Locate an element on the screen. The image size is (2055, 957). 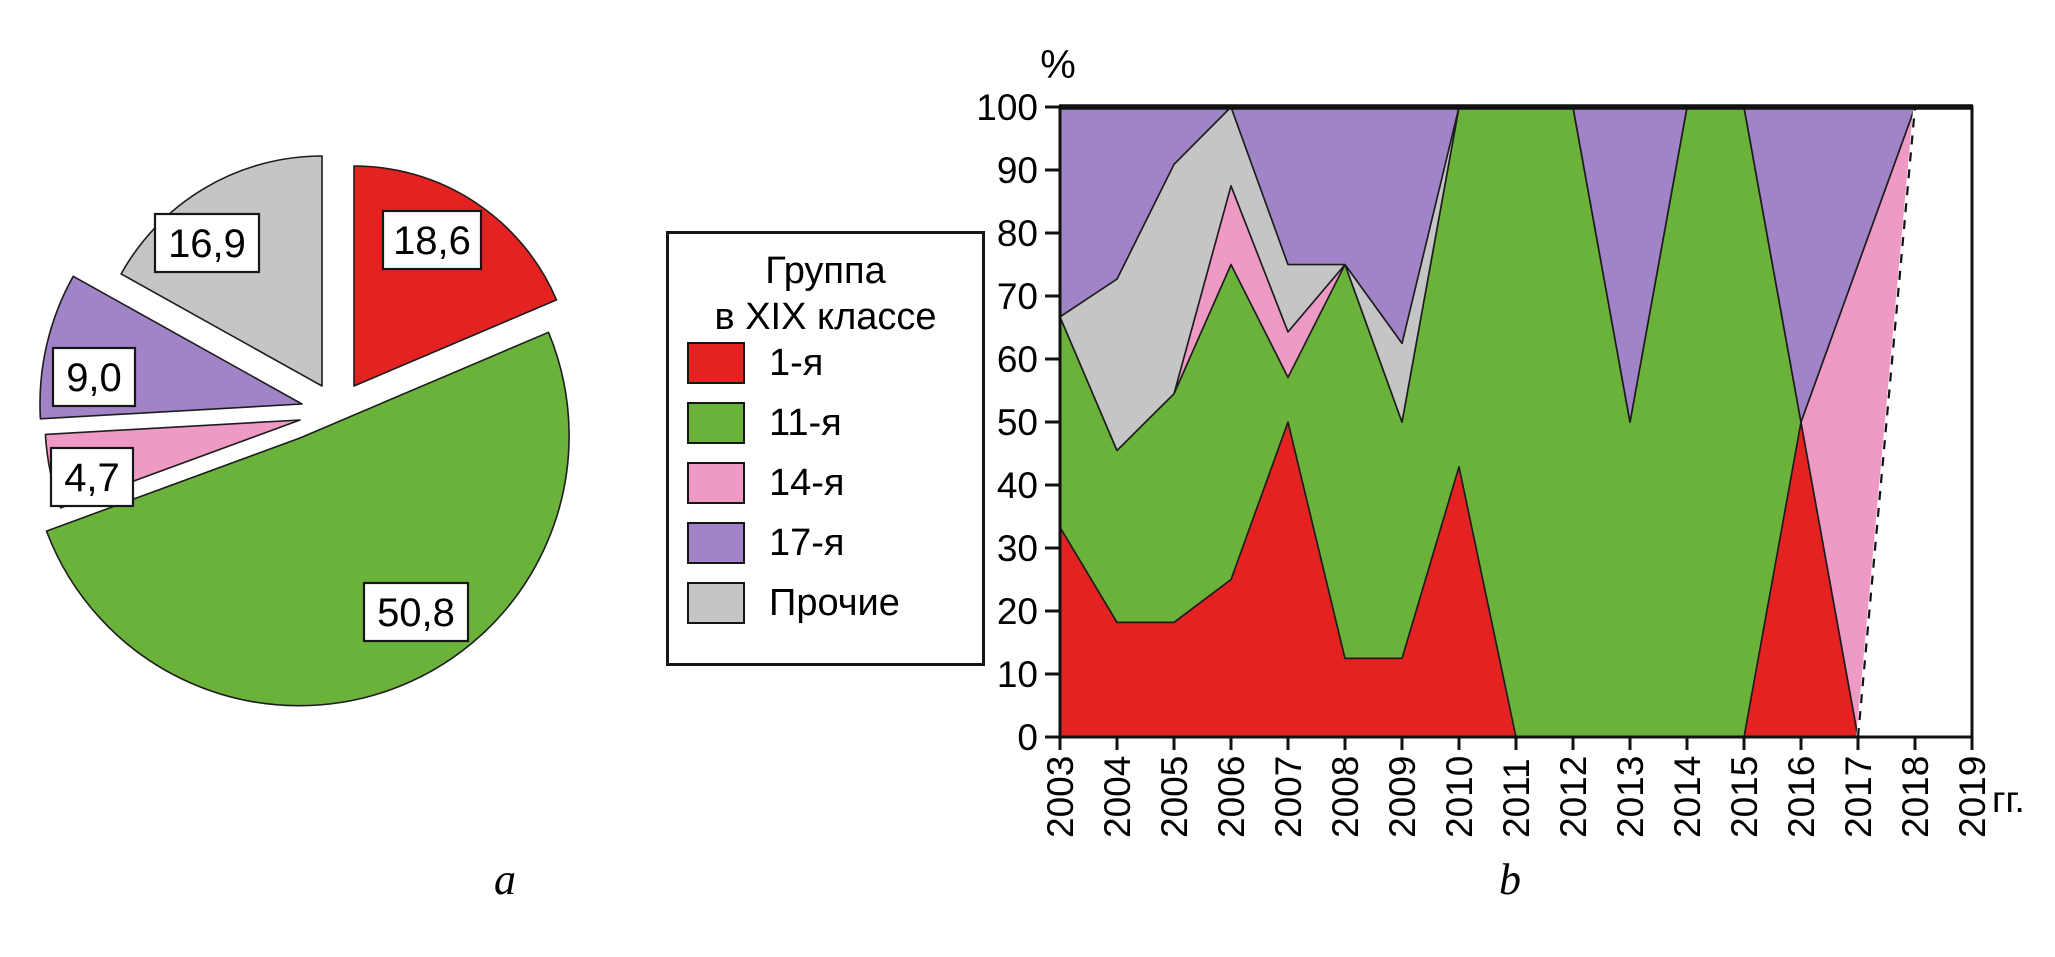
legend-item: 14-я is located at coordinates (766, 483).